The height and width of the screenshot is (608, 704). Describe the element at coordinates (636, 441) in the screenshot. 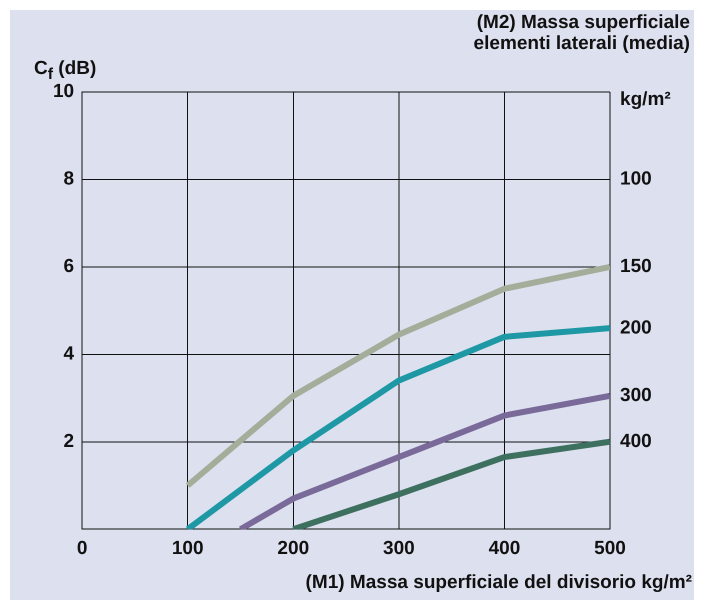

I see `series-label: 400` at that location.